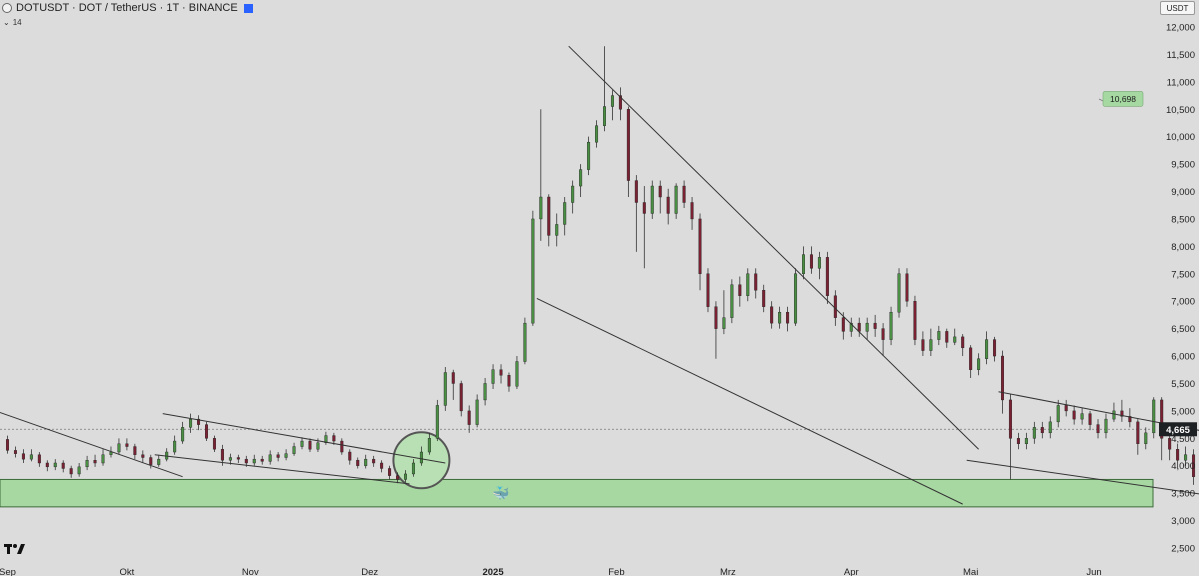 The height and width of the screenshot is (576, 1199). What do you see at coordinates (12, 22) in the screenshot?
I see `indicator-row: ⌄ 14` at bounding box center [12, 22].